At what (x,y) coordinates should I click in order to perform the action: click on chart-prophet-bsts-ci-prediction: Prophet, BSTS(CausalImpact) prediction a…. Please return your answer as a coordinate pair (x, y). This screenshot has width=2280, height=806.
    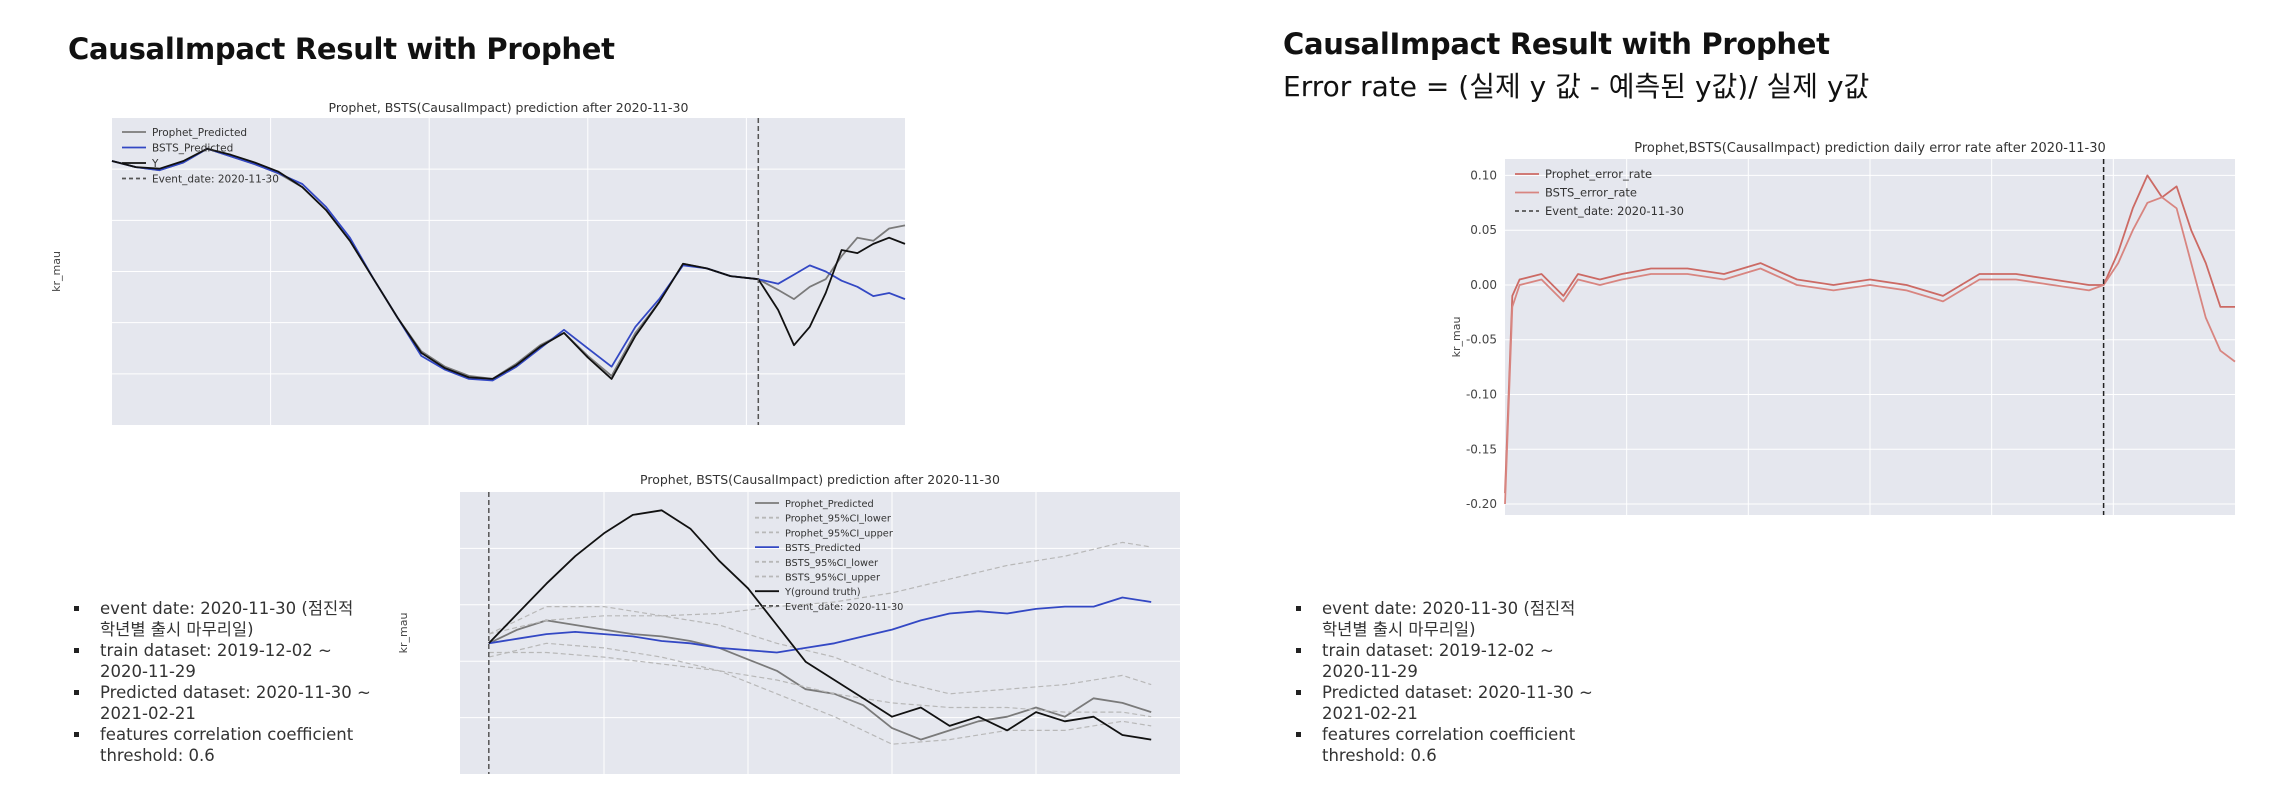
    Looking at the image, I should click on (788, 623).